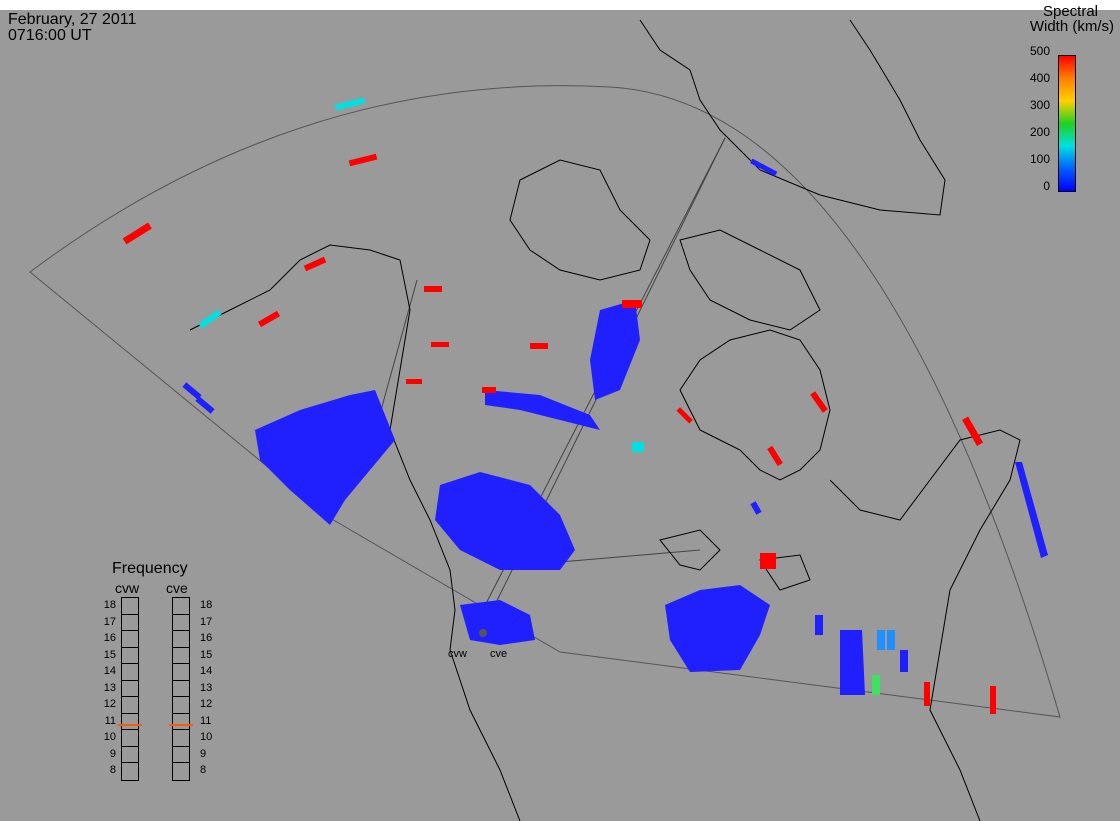  What do you see at coordinates (206, 720) in the screenshot?
I see `freq-tick-label-right: 11` at bounding box center [206, 720].